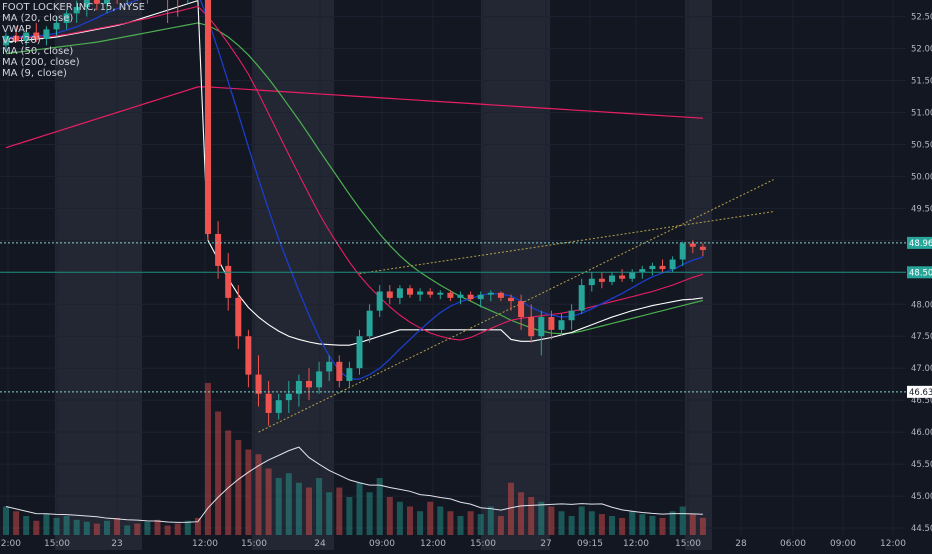 The height and width of the screenshot is (554, 932). I want to click on x-tick-label: 09:00, so click(843, 544).